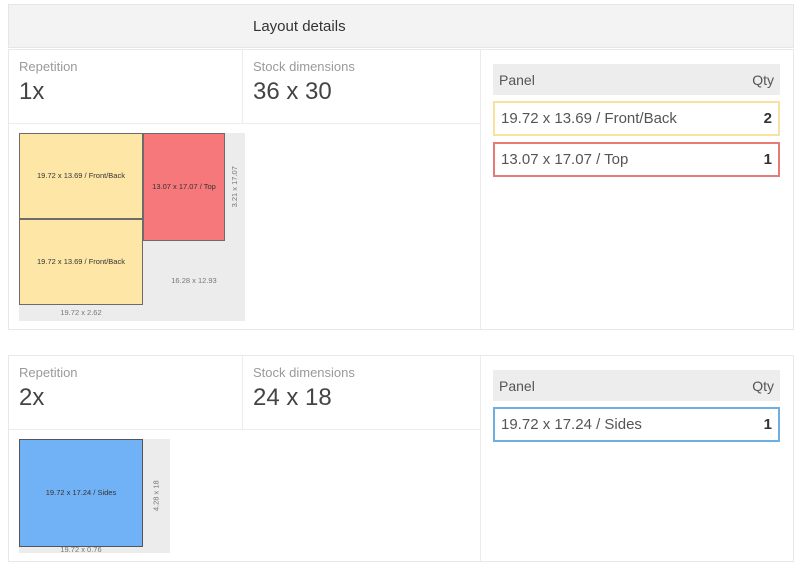 The image size is (800, 567). What do you see at coordinates (32, 397) in the screenshot?
I see `repetition-value: 2x` at bounding box center [32, 397].